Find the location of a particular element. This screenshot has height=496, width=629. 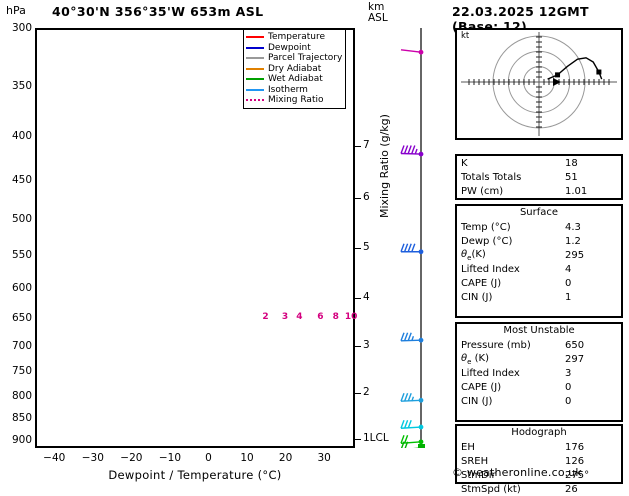

height-tick-label: 3 is located at coordinates (366, 345).